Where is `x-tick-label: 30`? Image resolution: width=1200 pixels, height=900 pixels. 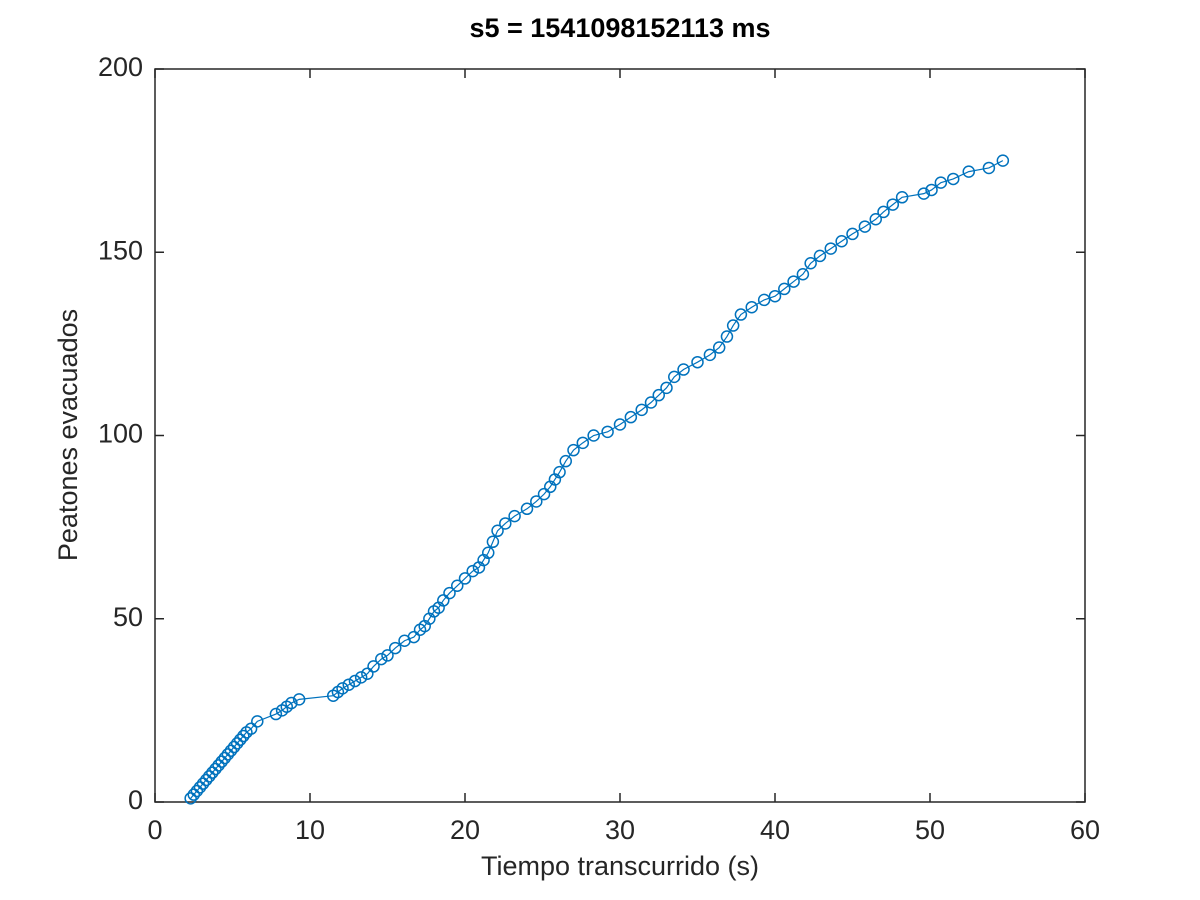
x-tick-label: 30 is located at coordinates (620, 830).